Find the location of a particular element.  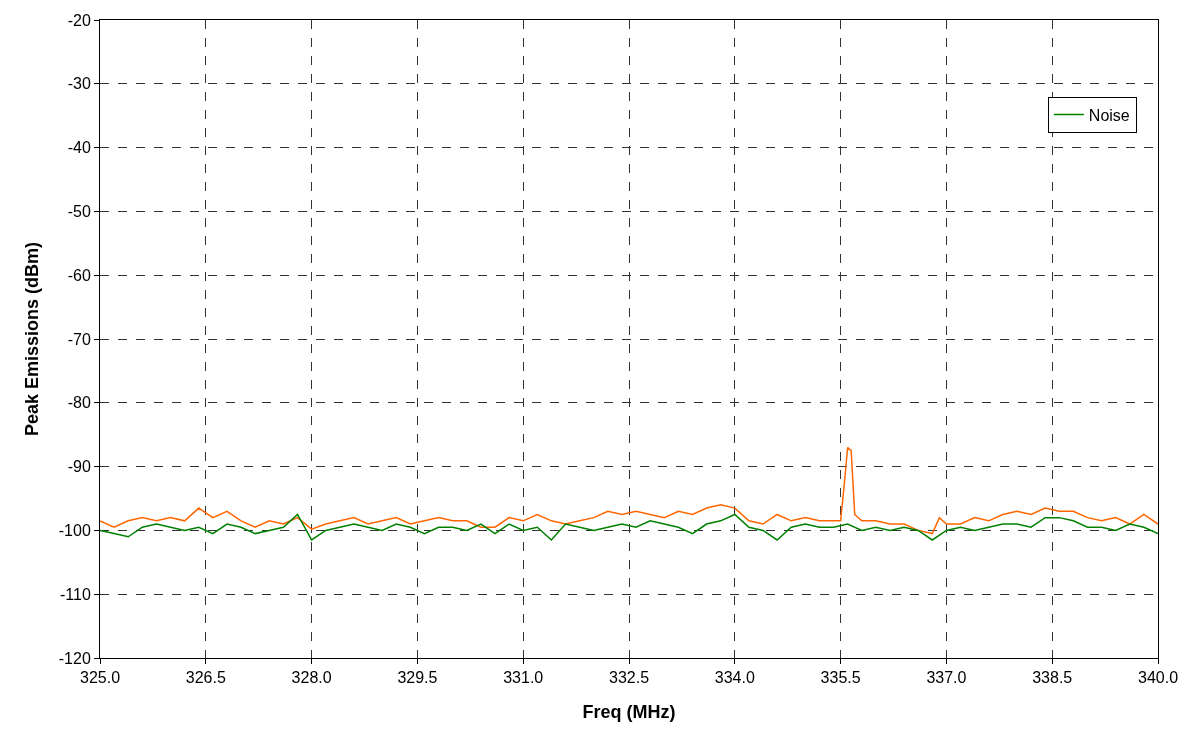

y-tick-label: -60 is located at coordinates (79, 275).